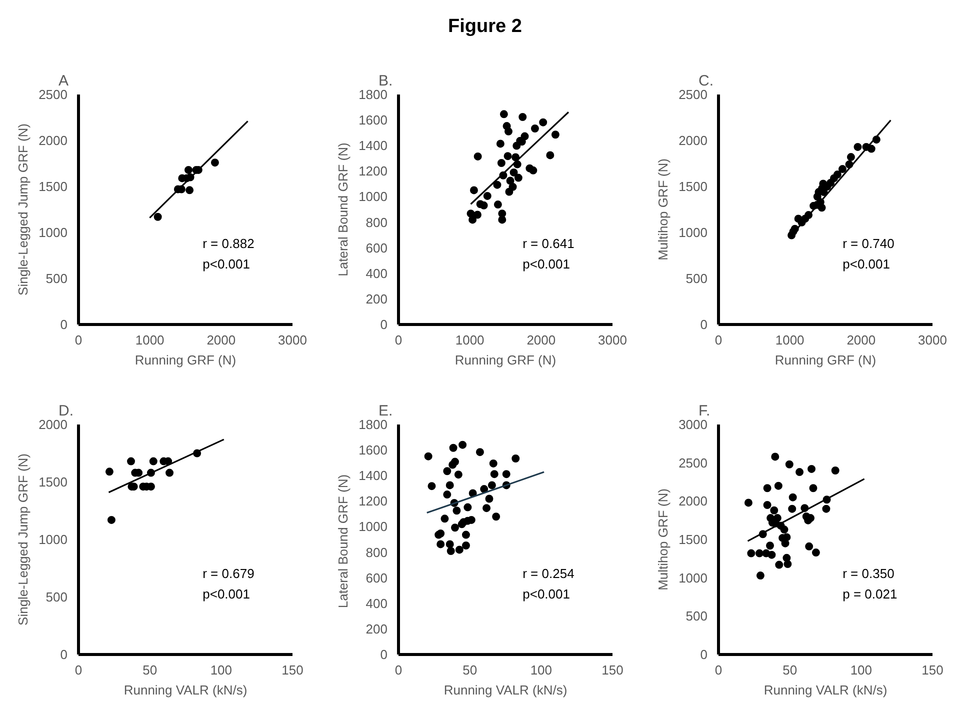 The height and width of the screenshot is (720, 960). Describe the element at coordinates (385, 411) in the screenshot. I see `chart-subtitle: E.` at that location.